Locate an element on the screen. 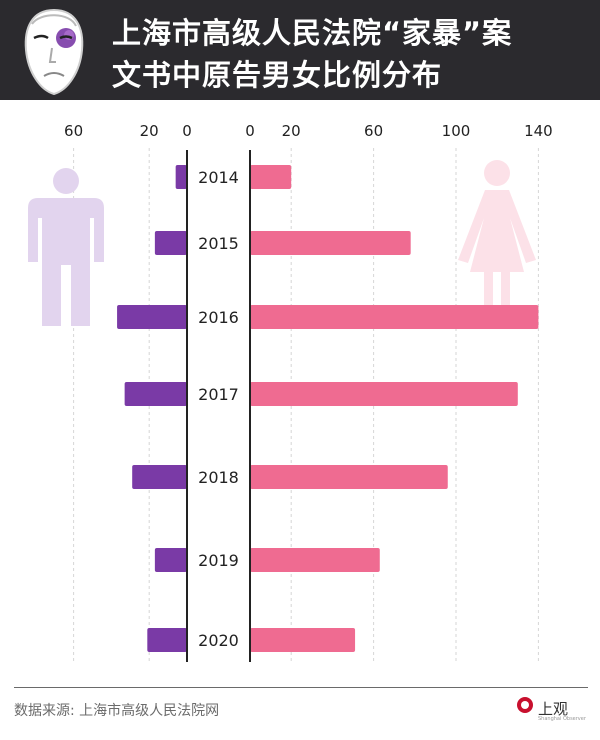 The image size is (600, 740). header-banner: 上海市高级人民法院“家暴”案 文书中原告男女比例分布 is located at coordinates (300, 50).